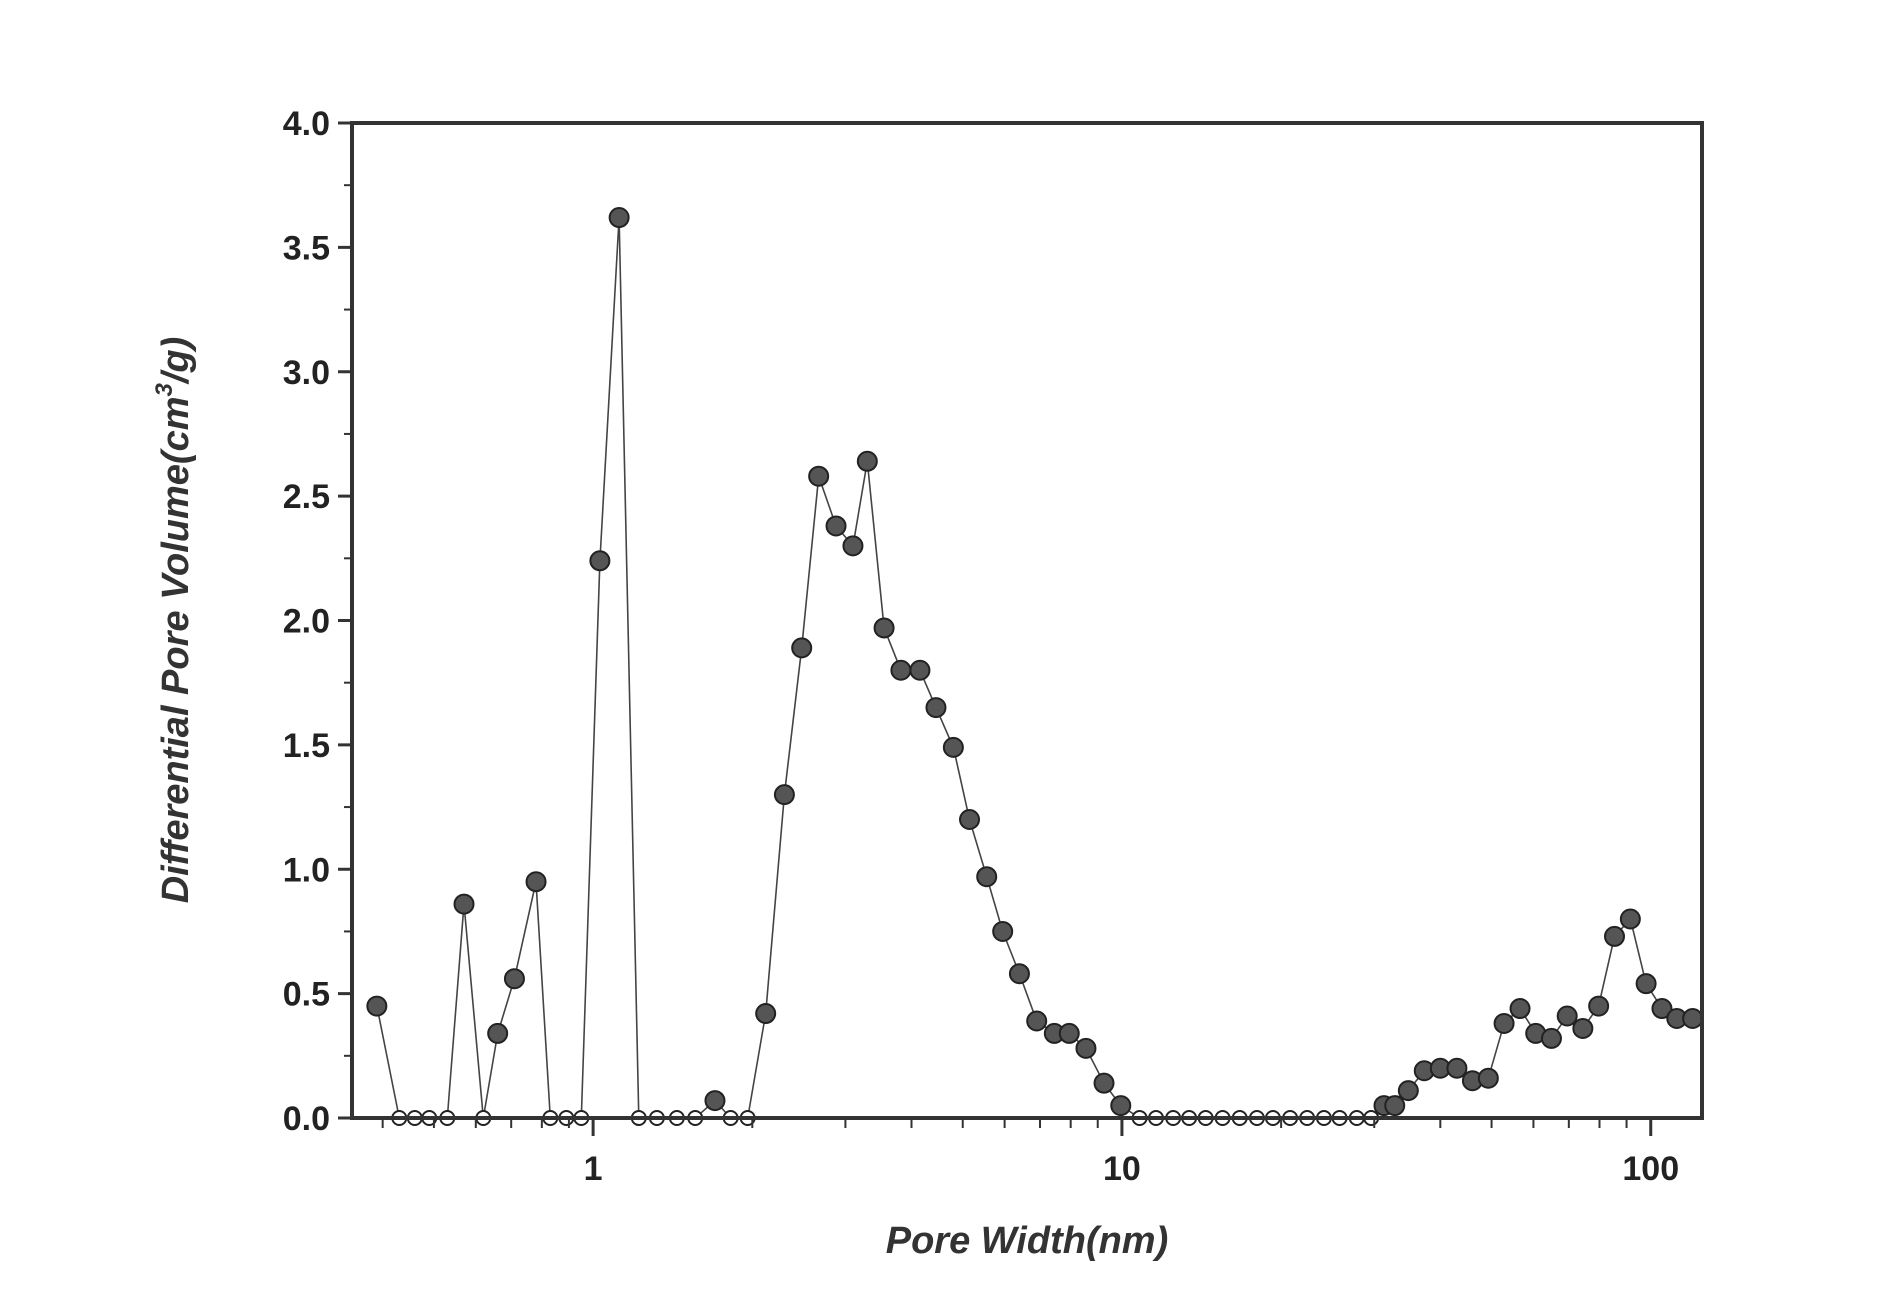 The height and width of the screenshot is (1314, 1881). Describe the element at coordinates (306, 248) in the screenshot. I see `y-tick-label: 3.5` at that location.